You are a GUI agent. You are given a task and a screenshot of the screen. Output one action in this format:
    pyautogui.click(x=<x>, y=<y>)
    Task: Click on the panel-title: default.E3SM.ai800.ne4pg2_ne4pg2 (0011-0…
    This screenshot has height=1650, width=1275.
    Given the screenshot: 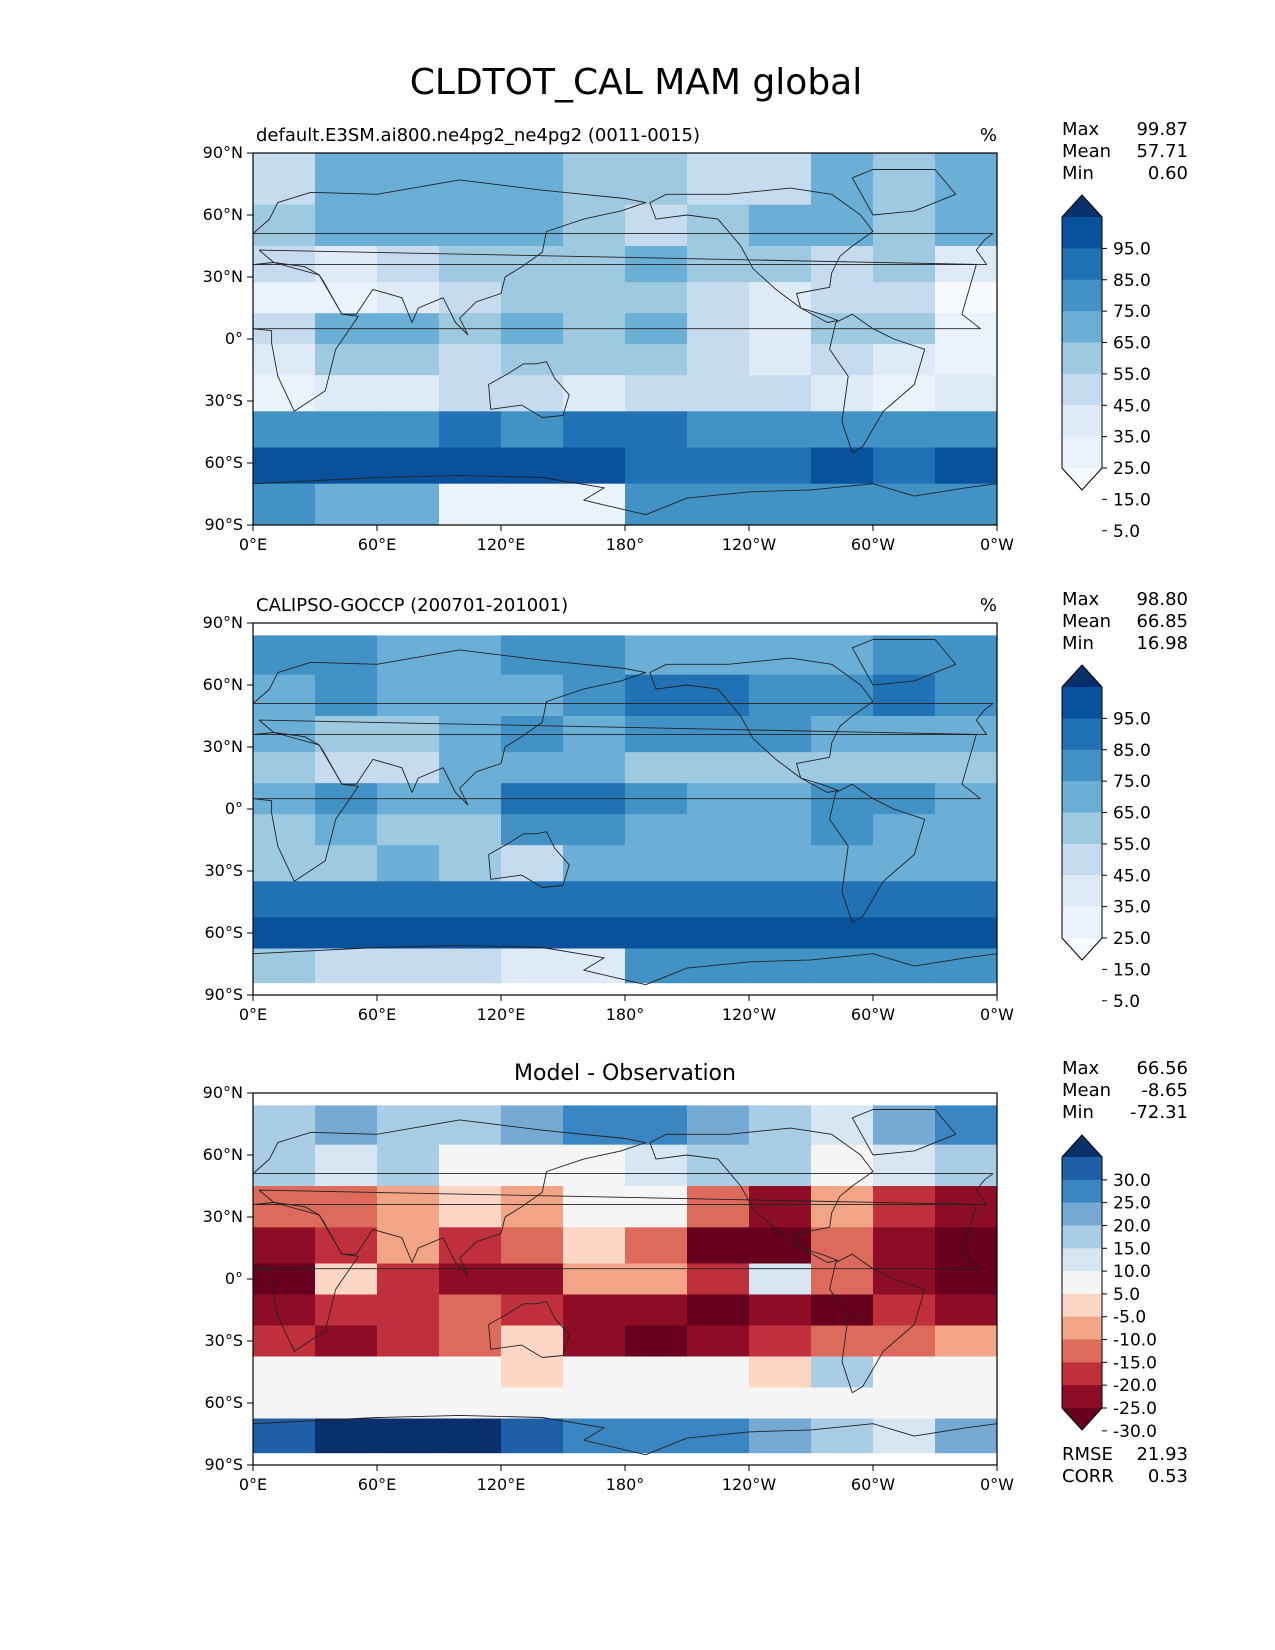 What is the action you would take?
    pyautogui.click(x=478, y=135)
    